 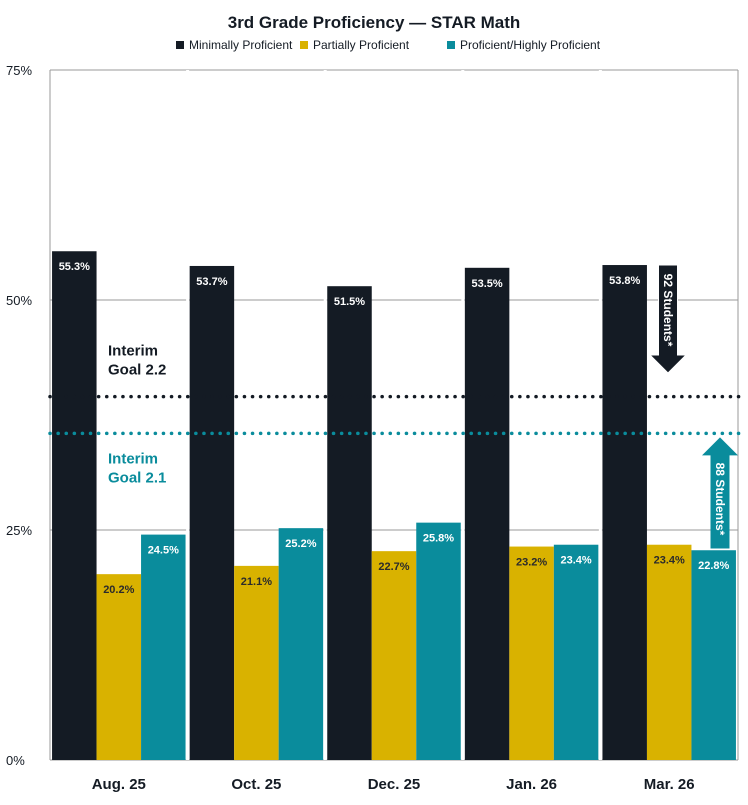 I want to click on annotations: 92 Students* 88 Students*, so click(x=693, y=406).